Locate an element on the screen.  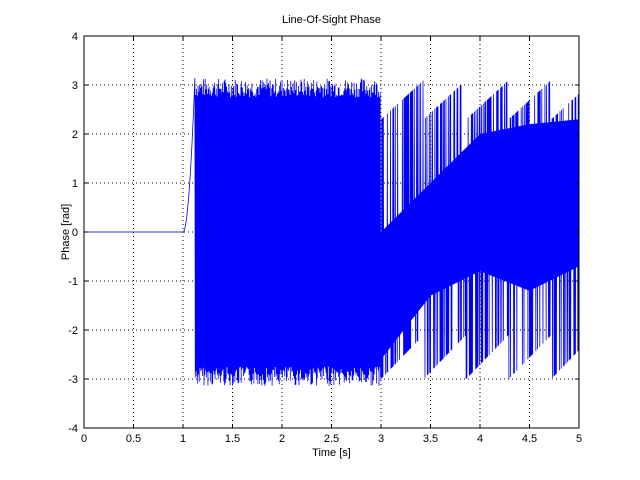
x-tick-label: 5 is located at coordinates (579, 439).